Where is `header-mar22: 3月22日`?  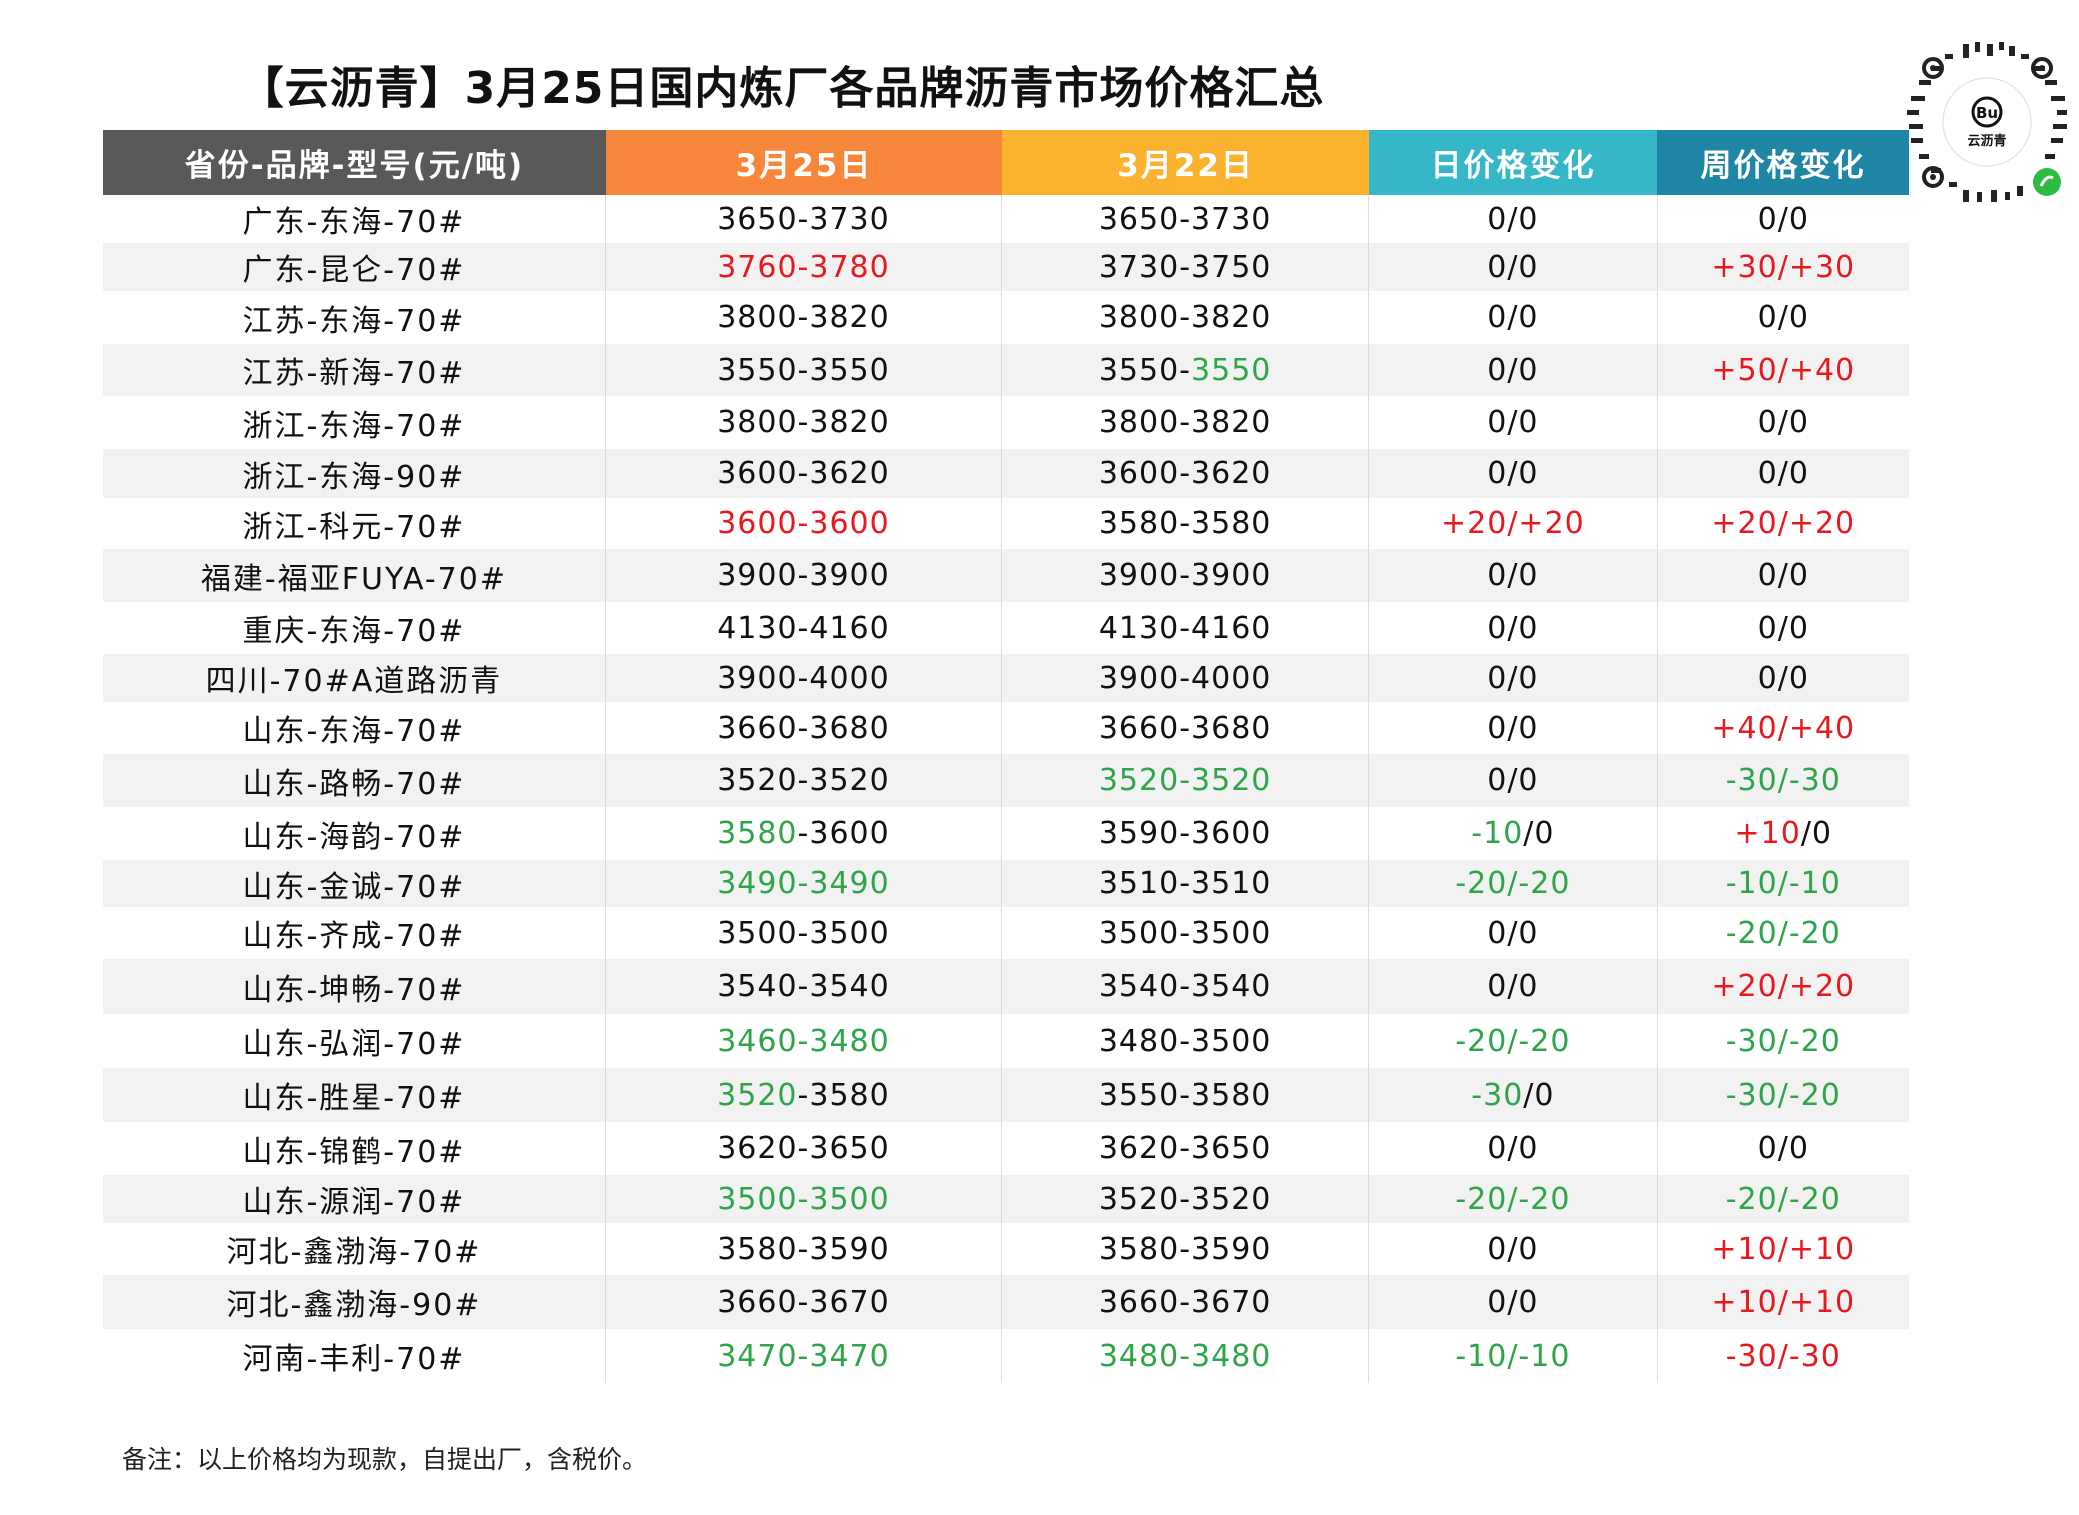 header-mar22: 3月22日 is located at coordinates (1185, 162).